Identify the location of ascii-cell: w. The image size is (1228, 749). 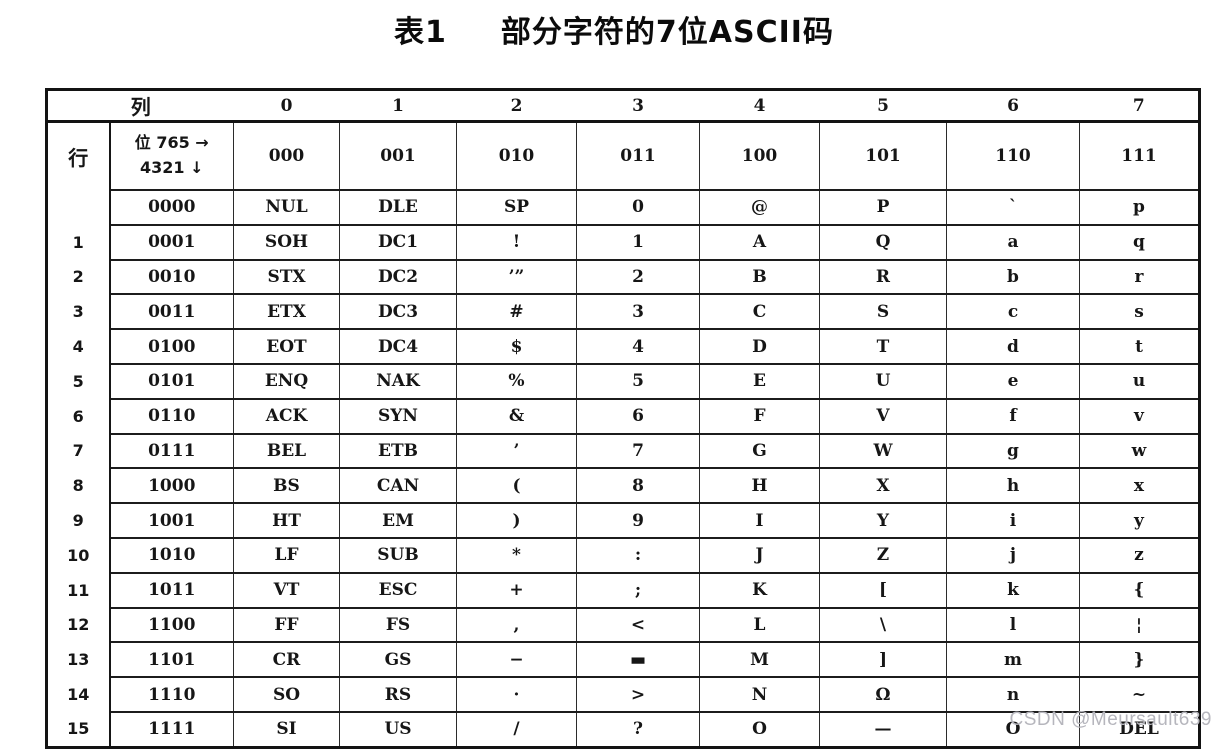
(1139, 451).